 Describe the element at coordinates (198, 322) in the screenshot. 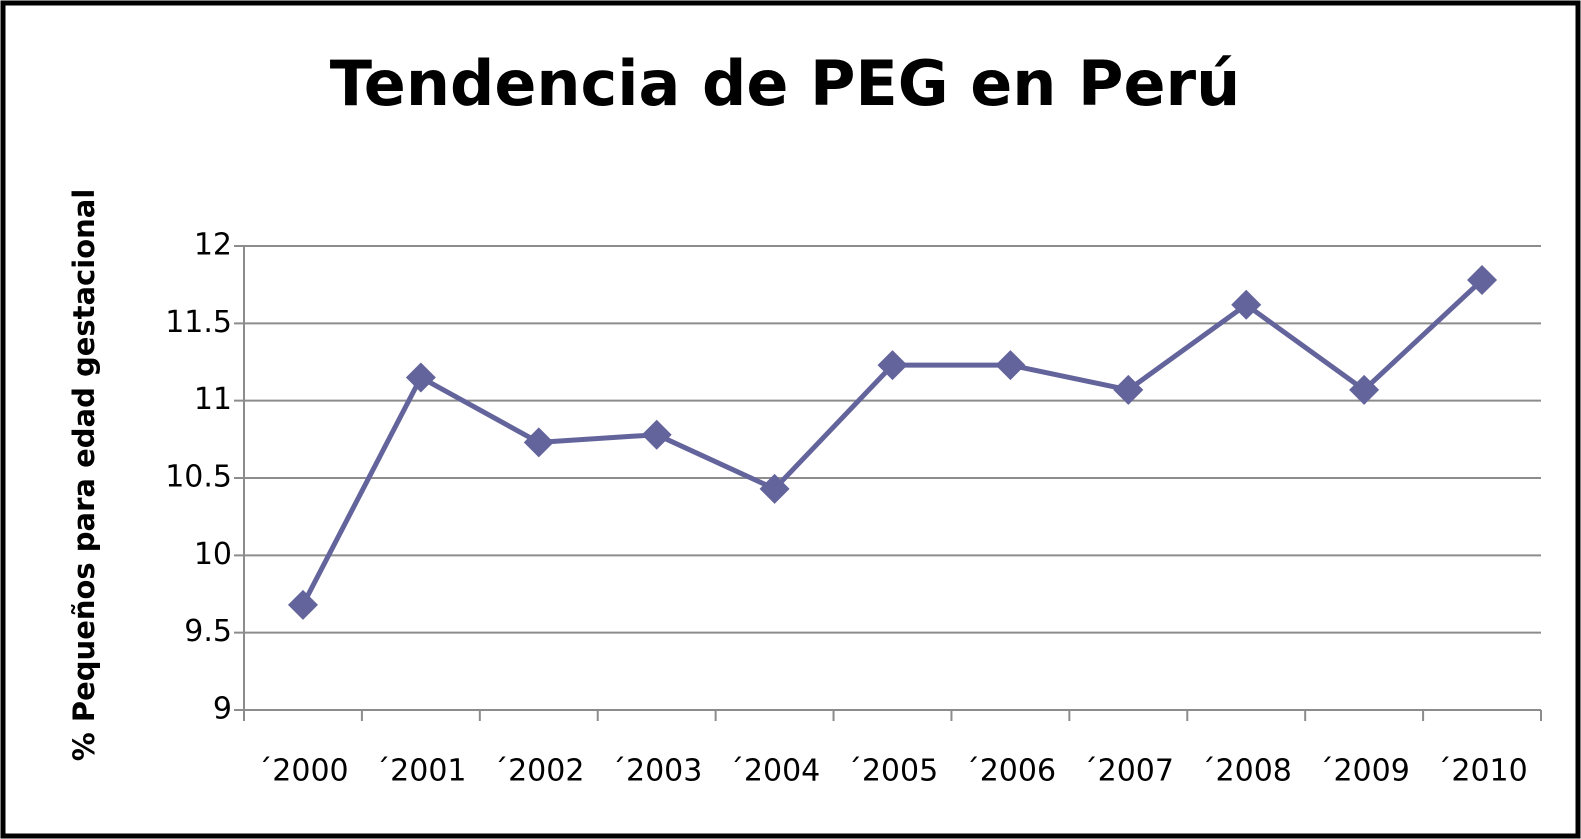

I see `y-tick-label: 11.5` at that location.